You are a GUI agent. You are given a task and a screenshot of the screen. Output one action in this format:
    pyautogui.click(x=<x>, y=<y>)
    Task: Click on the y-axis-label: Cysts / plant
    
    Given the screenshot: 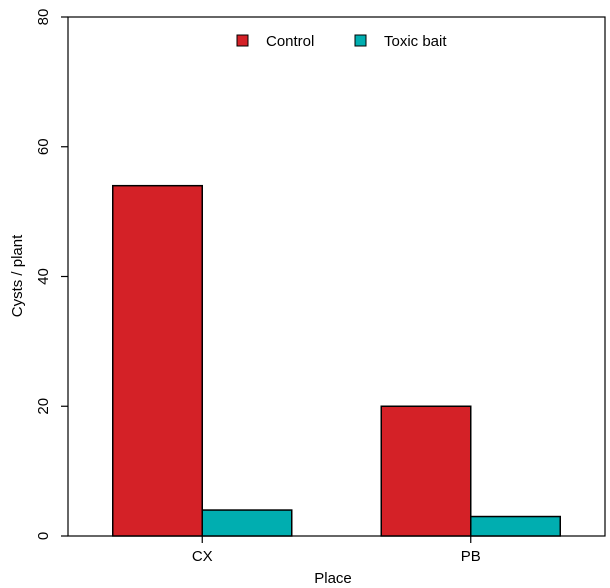 What is the action you would take?
    pyautogui.click(x=17, y=275)
    